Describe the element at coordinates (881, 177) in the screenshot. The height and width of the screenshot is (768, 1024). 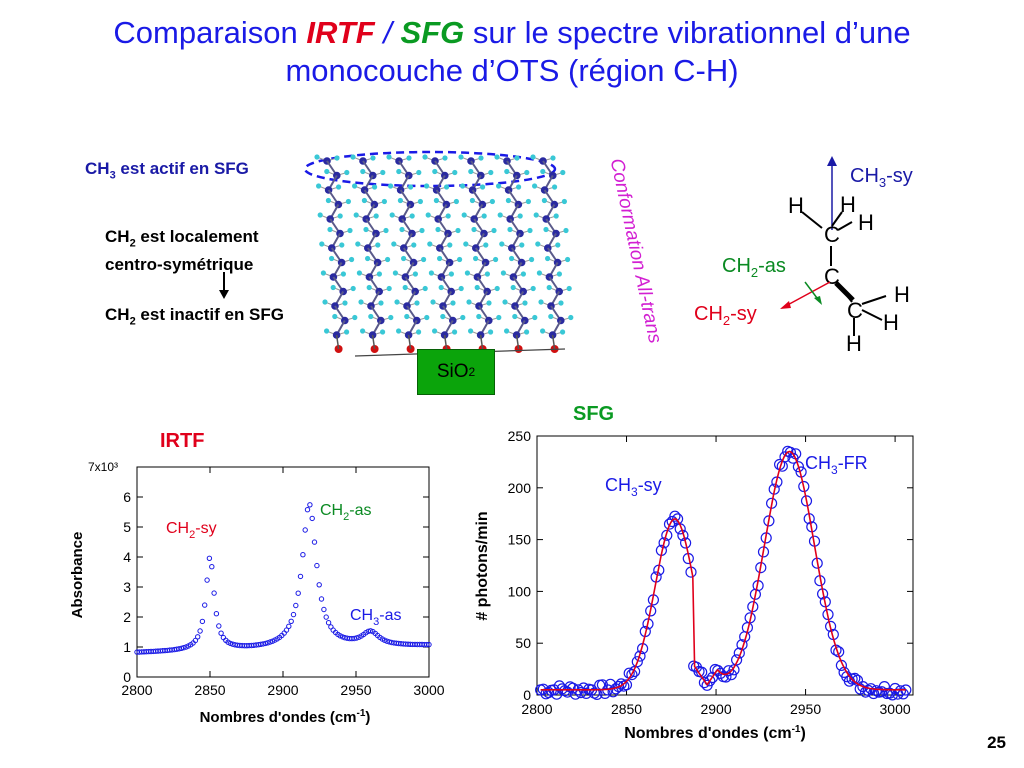
I see `ch3-sy-label: CH3-sy` at that location.